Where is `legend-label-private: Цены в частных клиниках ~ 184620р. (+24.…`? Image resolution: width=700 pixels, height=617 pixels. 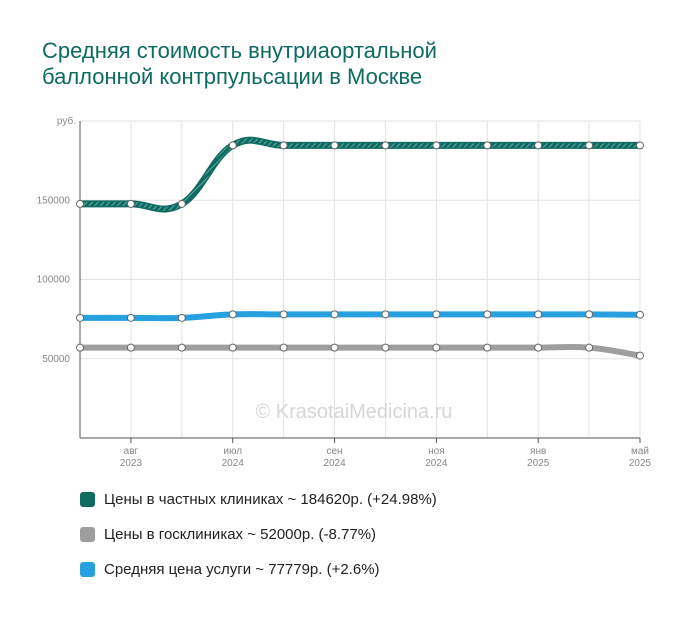
legend-label-private: Цены в частных клиниках ~ 184620р. (+24.… is located at coordinates (270, 499).